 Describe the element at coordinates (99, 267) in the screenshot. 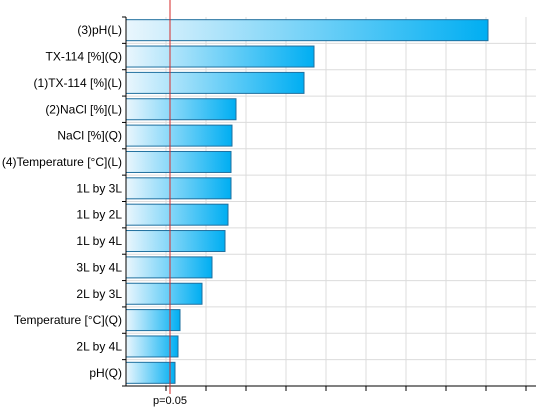

I see `category-label: 3L by 4L` at that location.